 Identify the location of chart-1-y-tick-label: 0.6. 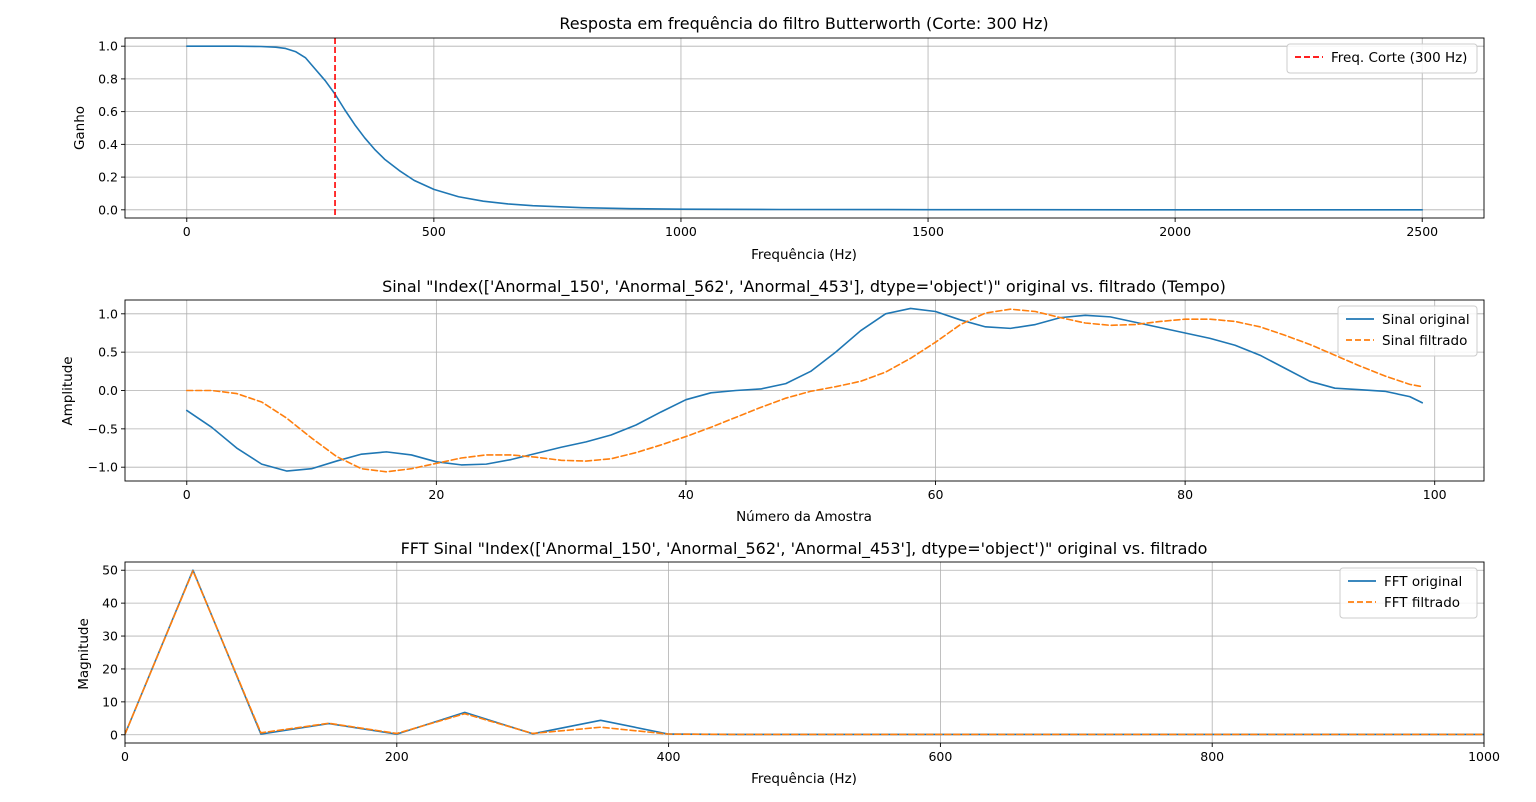
(108, 111).